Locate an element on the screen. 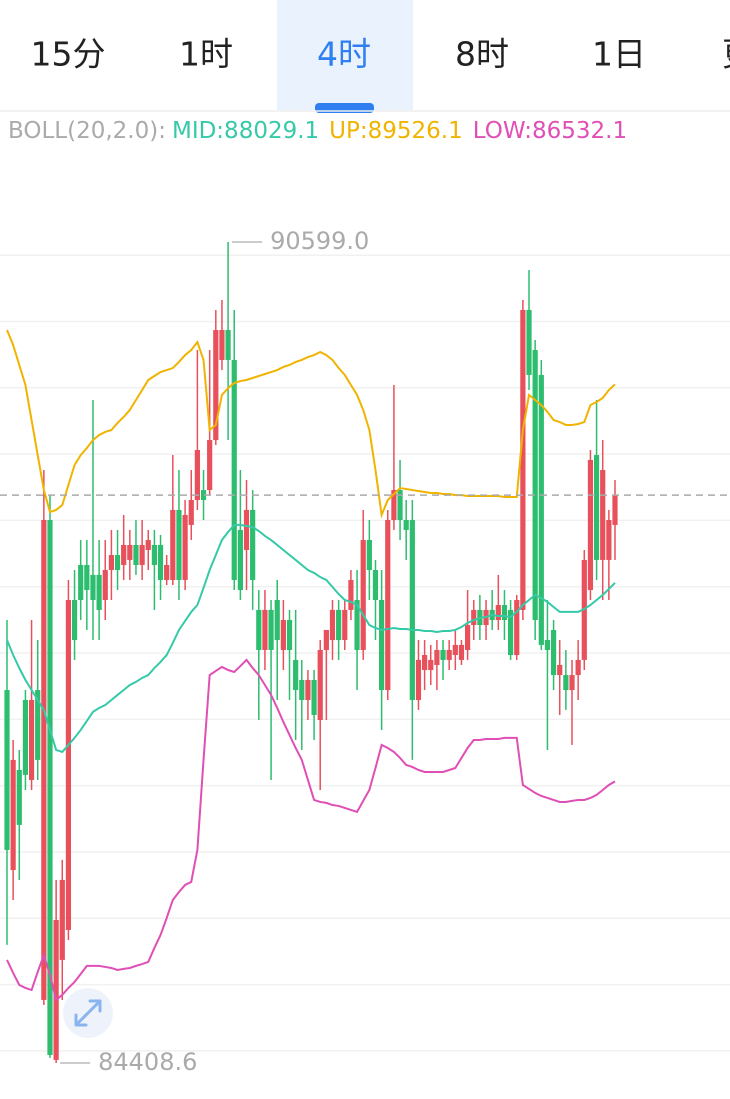  annotation-label: 90599.0 is located at coordinates (319, 241).